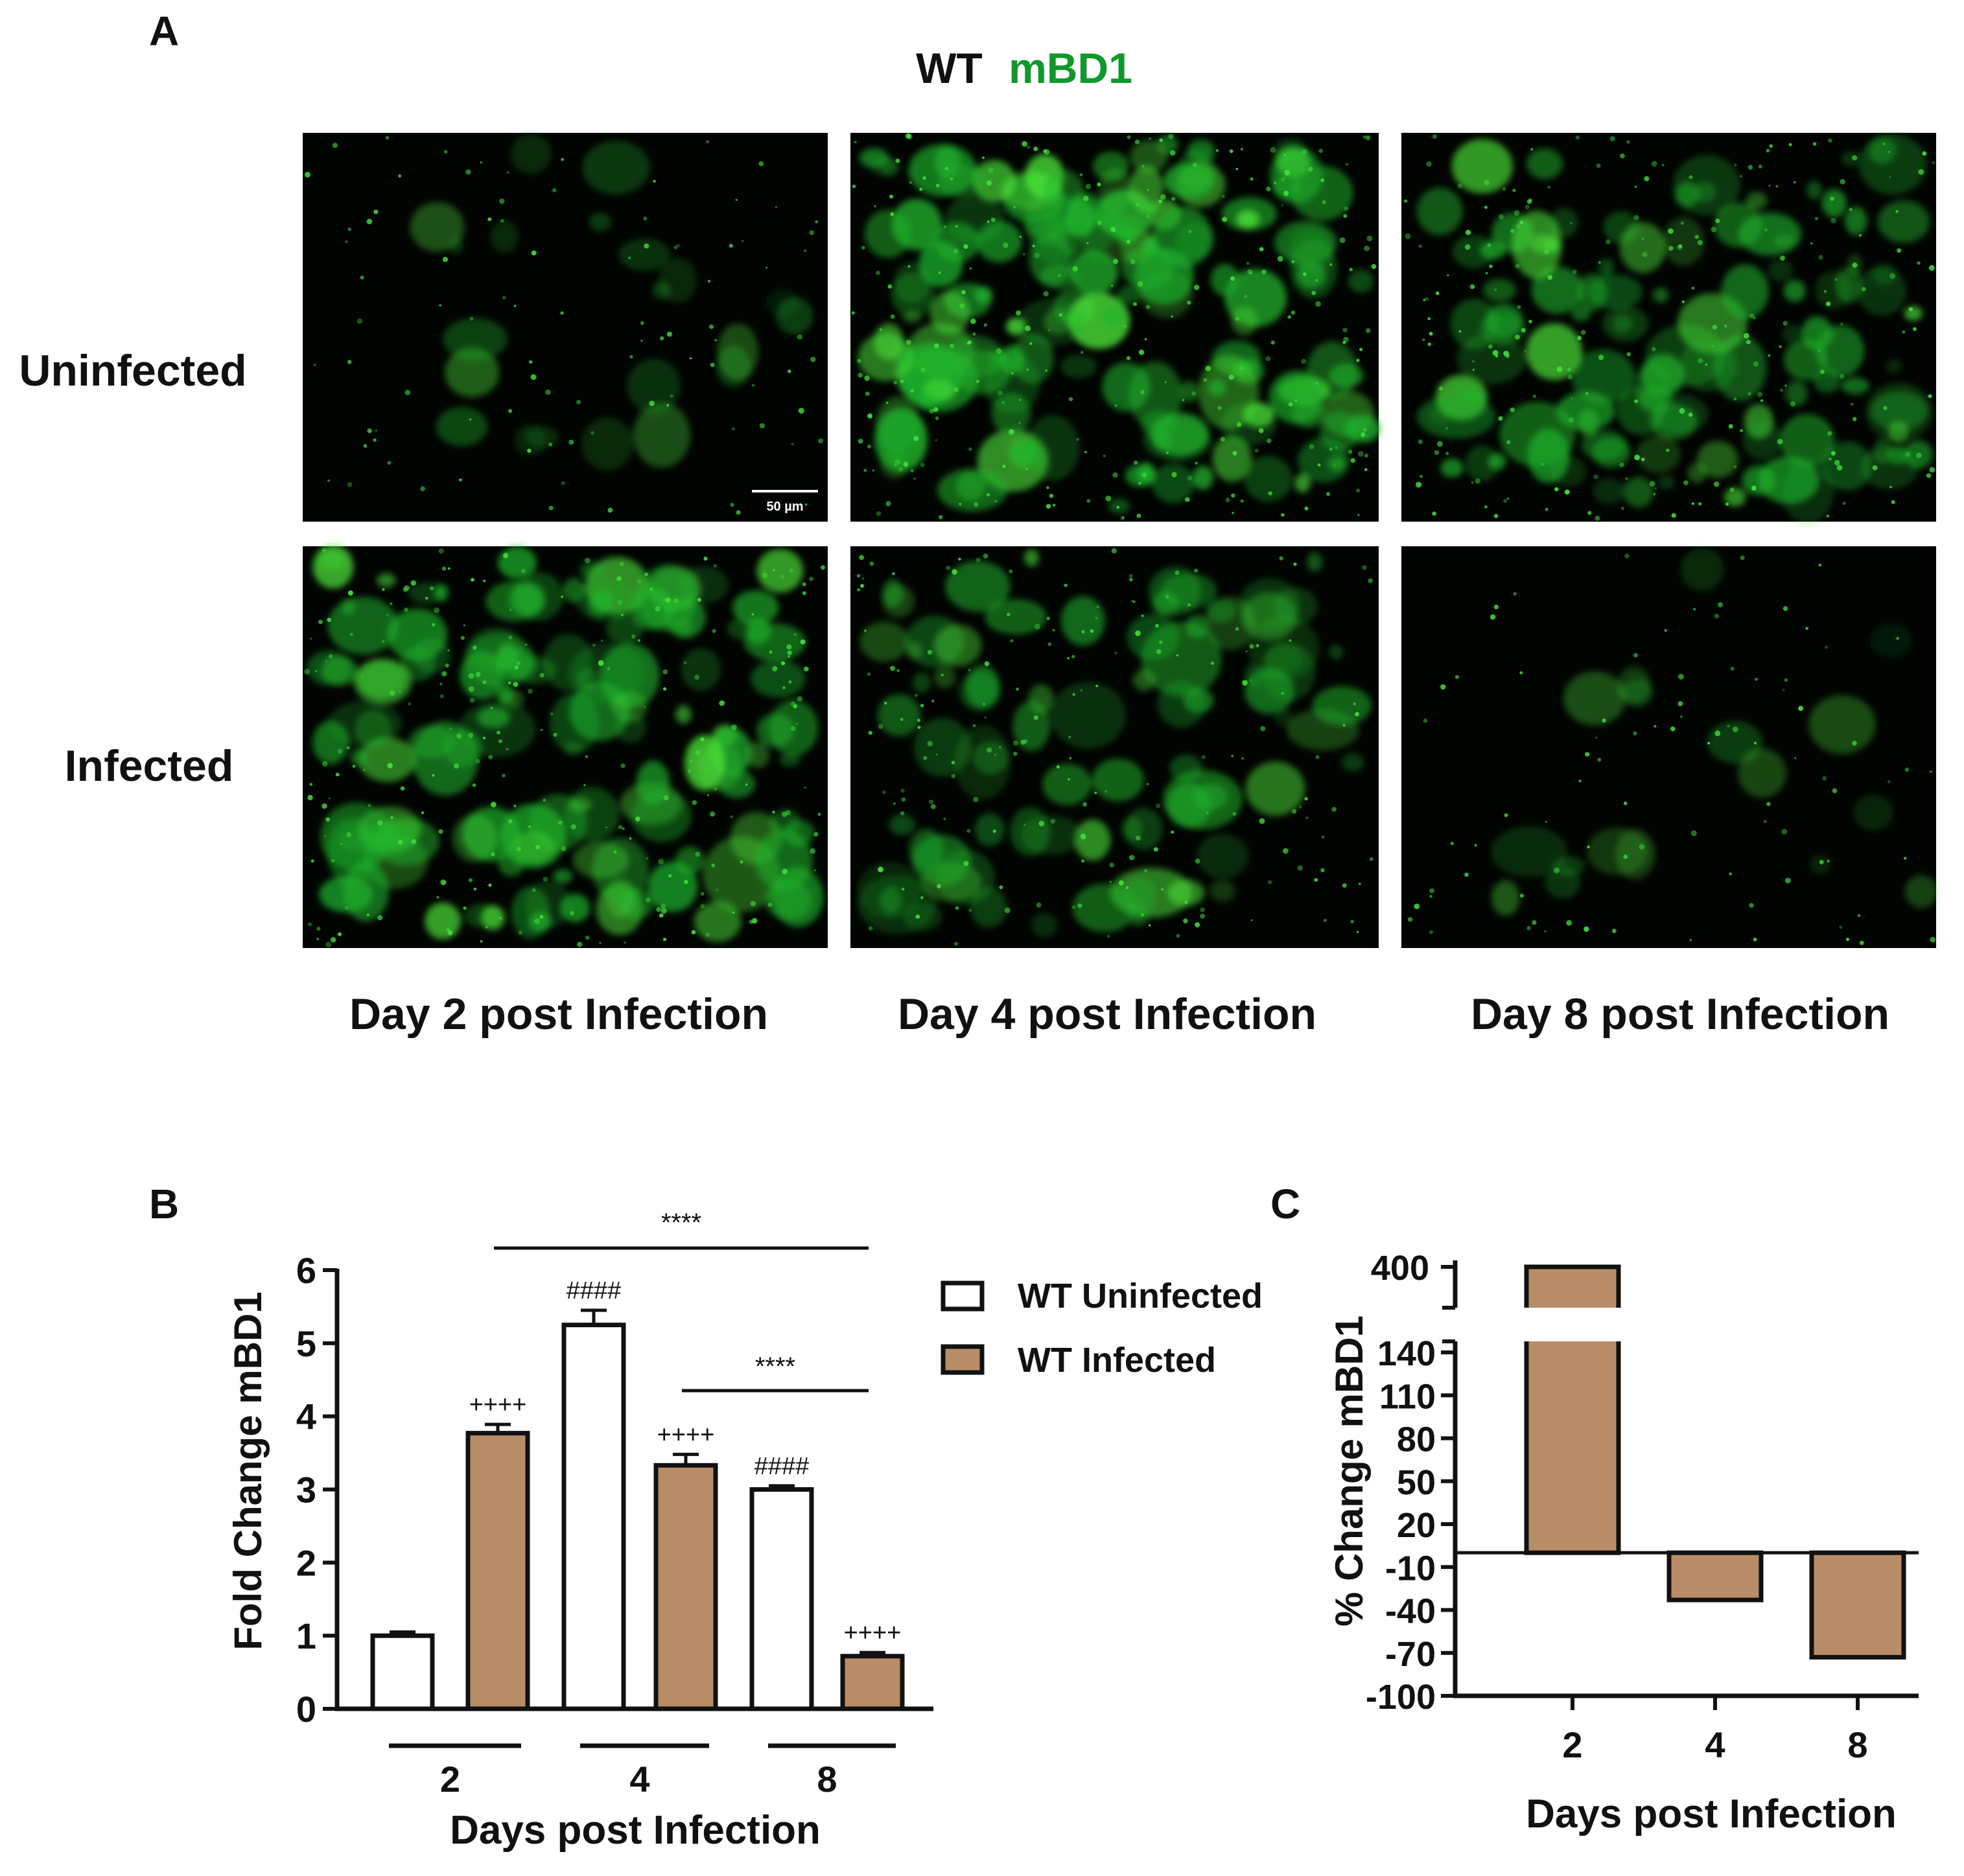 This screenshot has width=1964, height=1876. What do you see at coordinates (1070, 68) in the screenshot?
I see `title-marker: mBD1` at bounding box center [1070, 68].